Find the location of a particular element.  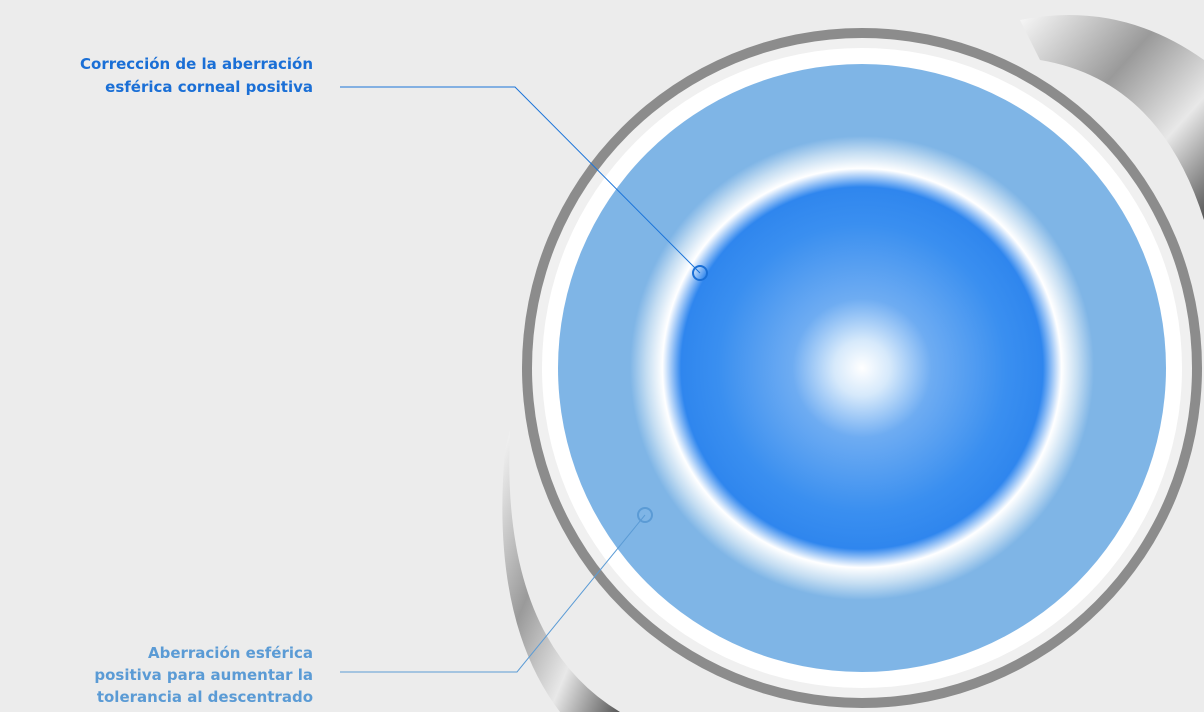

label-line: Corrección de la aberración is located at coordinates (196, 64).